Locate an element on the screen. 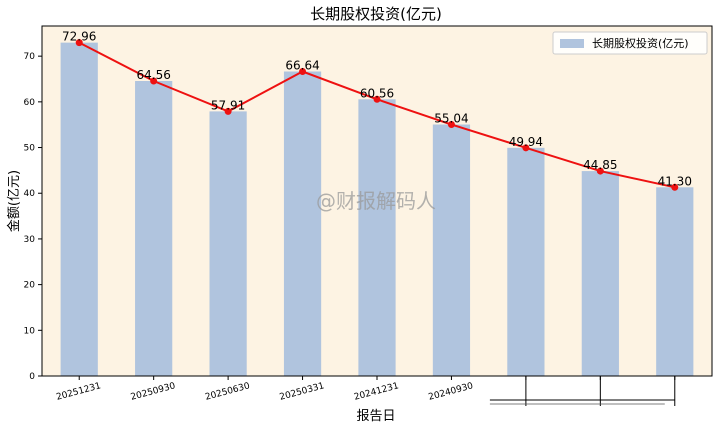 The width and height of the screenshot is (720, 429). data-label-20250630: 57.91 is located at coordinates (228, 105).